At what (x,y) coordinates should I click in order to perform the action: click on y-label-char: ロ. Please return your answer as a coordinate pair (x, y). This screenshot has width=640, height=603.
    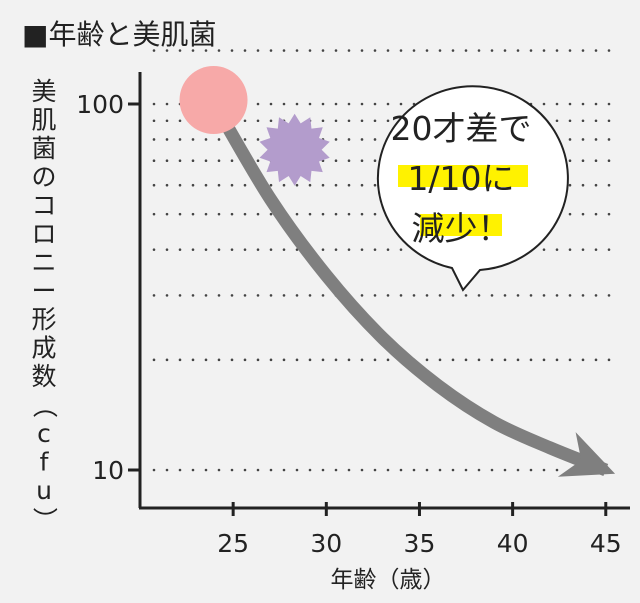
    Looking at the image, I should click on (43, 234).